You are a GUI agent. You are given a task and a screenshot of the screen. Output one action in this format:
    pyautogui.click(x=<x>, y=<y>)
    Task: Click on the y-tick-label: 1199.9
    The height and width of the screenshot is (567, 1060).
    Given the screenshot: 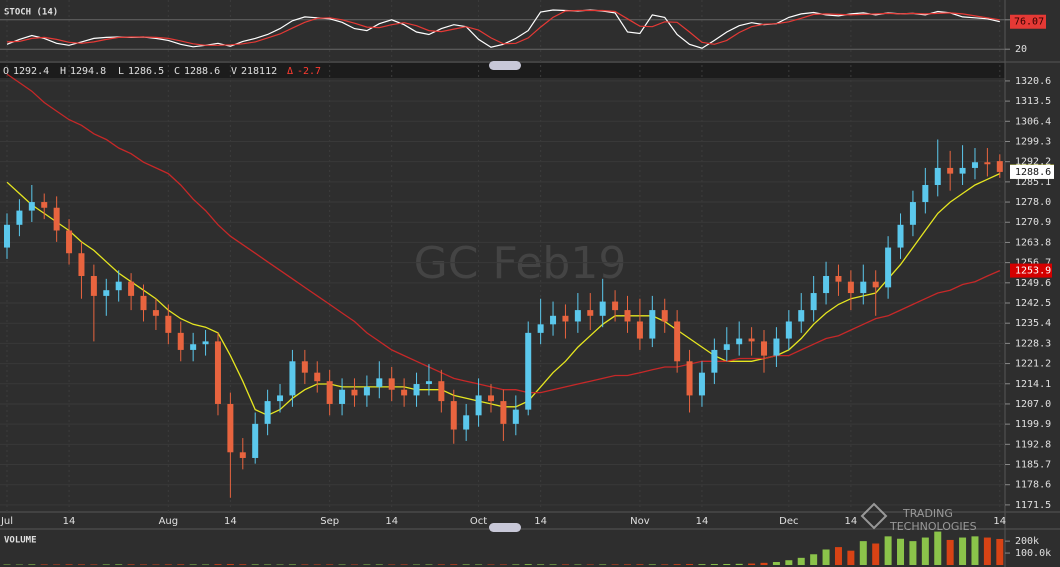 What is the action you would take?
    pyautogui.click(x=1033, y=424)
    